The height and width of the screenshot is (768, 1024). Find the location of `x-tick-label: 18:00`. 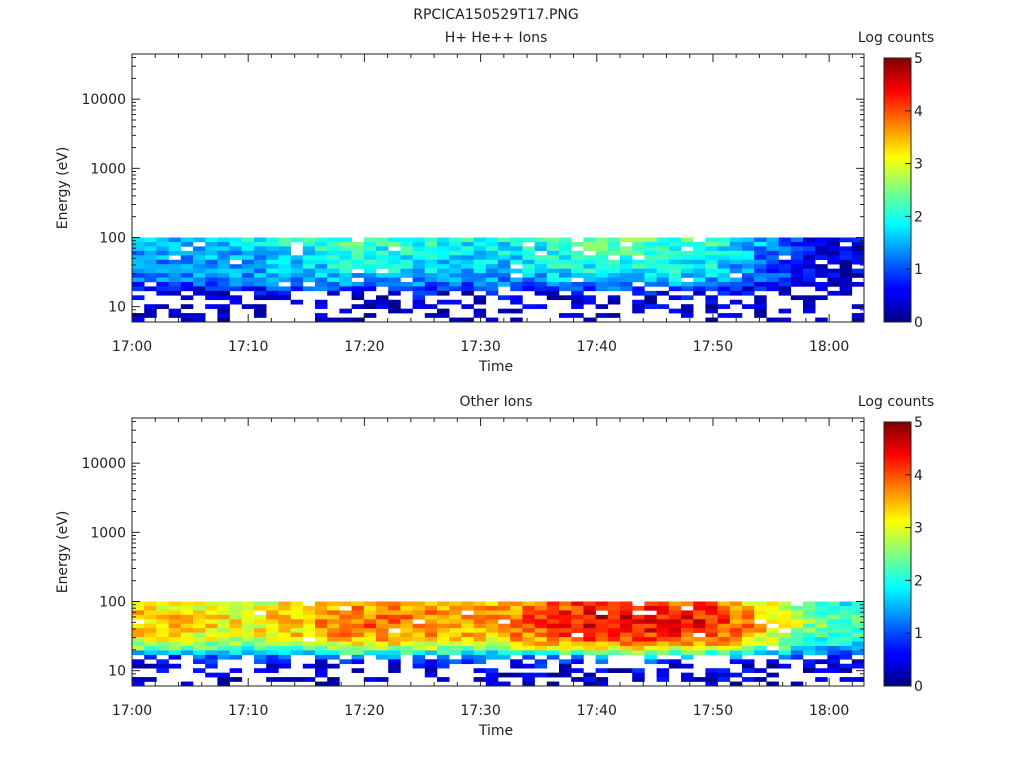

x-tick-label: 18:00 is located at coordinates (829, 347).